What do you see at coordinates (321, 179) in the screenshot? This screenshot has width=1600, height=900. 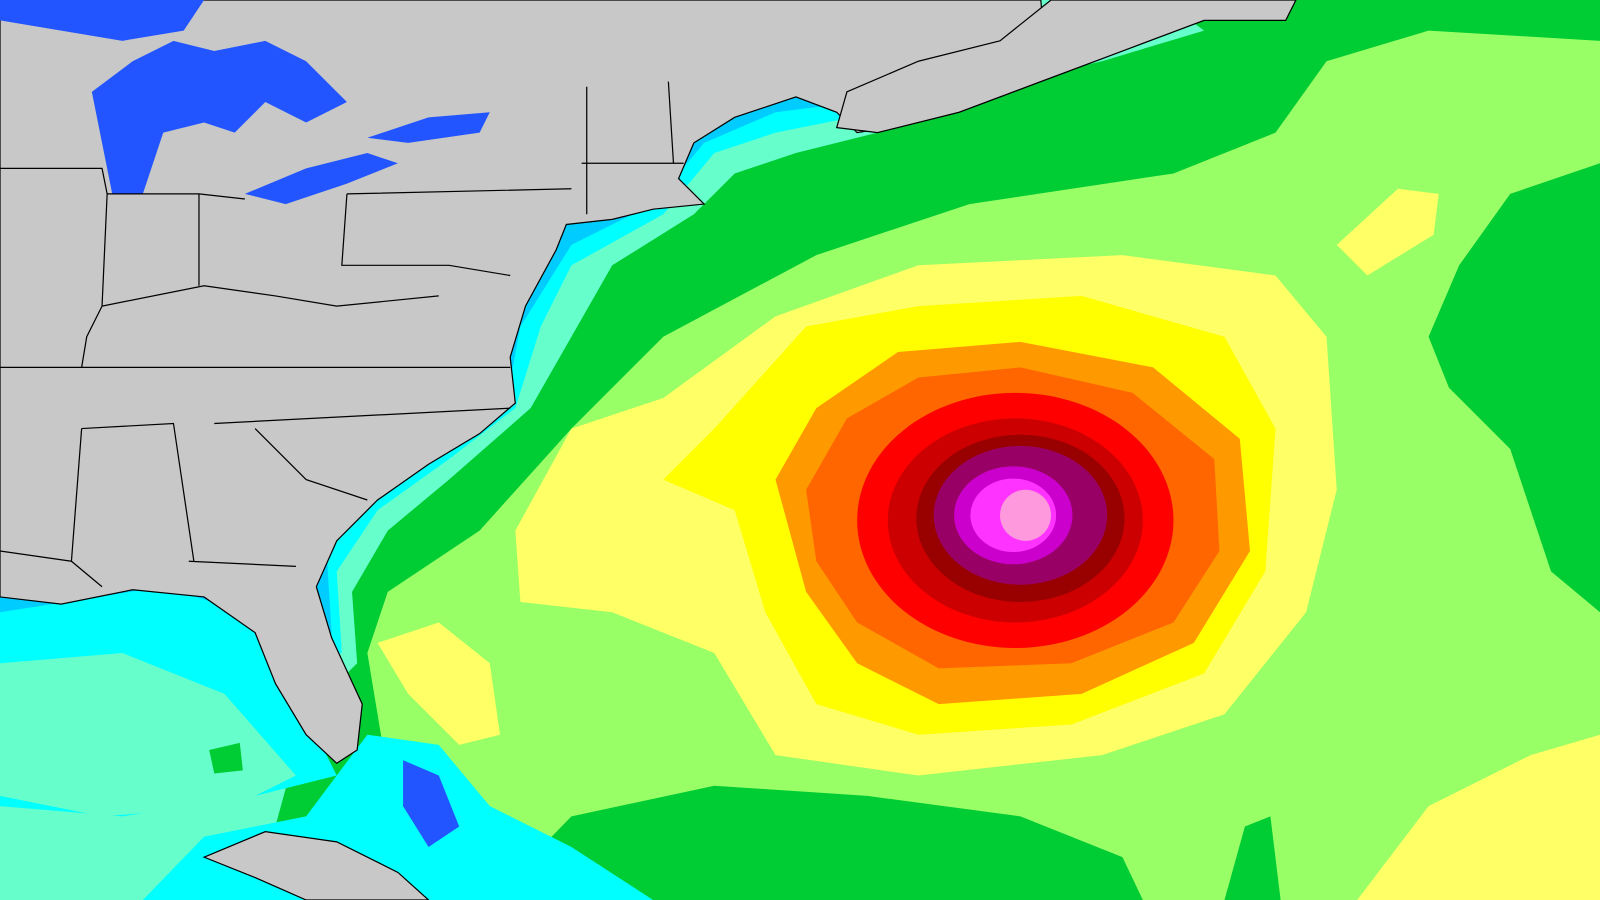 I see `lake-erie` at bounding box center [321, 179].